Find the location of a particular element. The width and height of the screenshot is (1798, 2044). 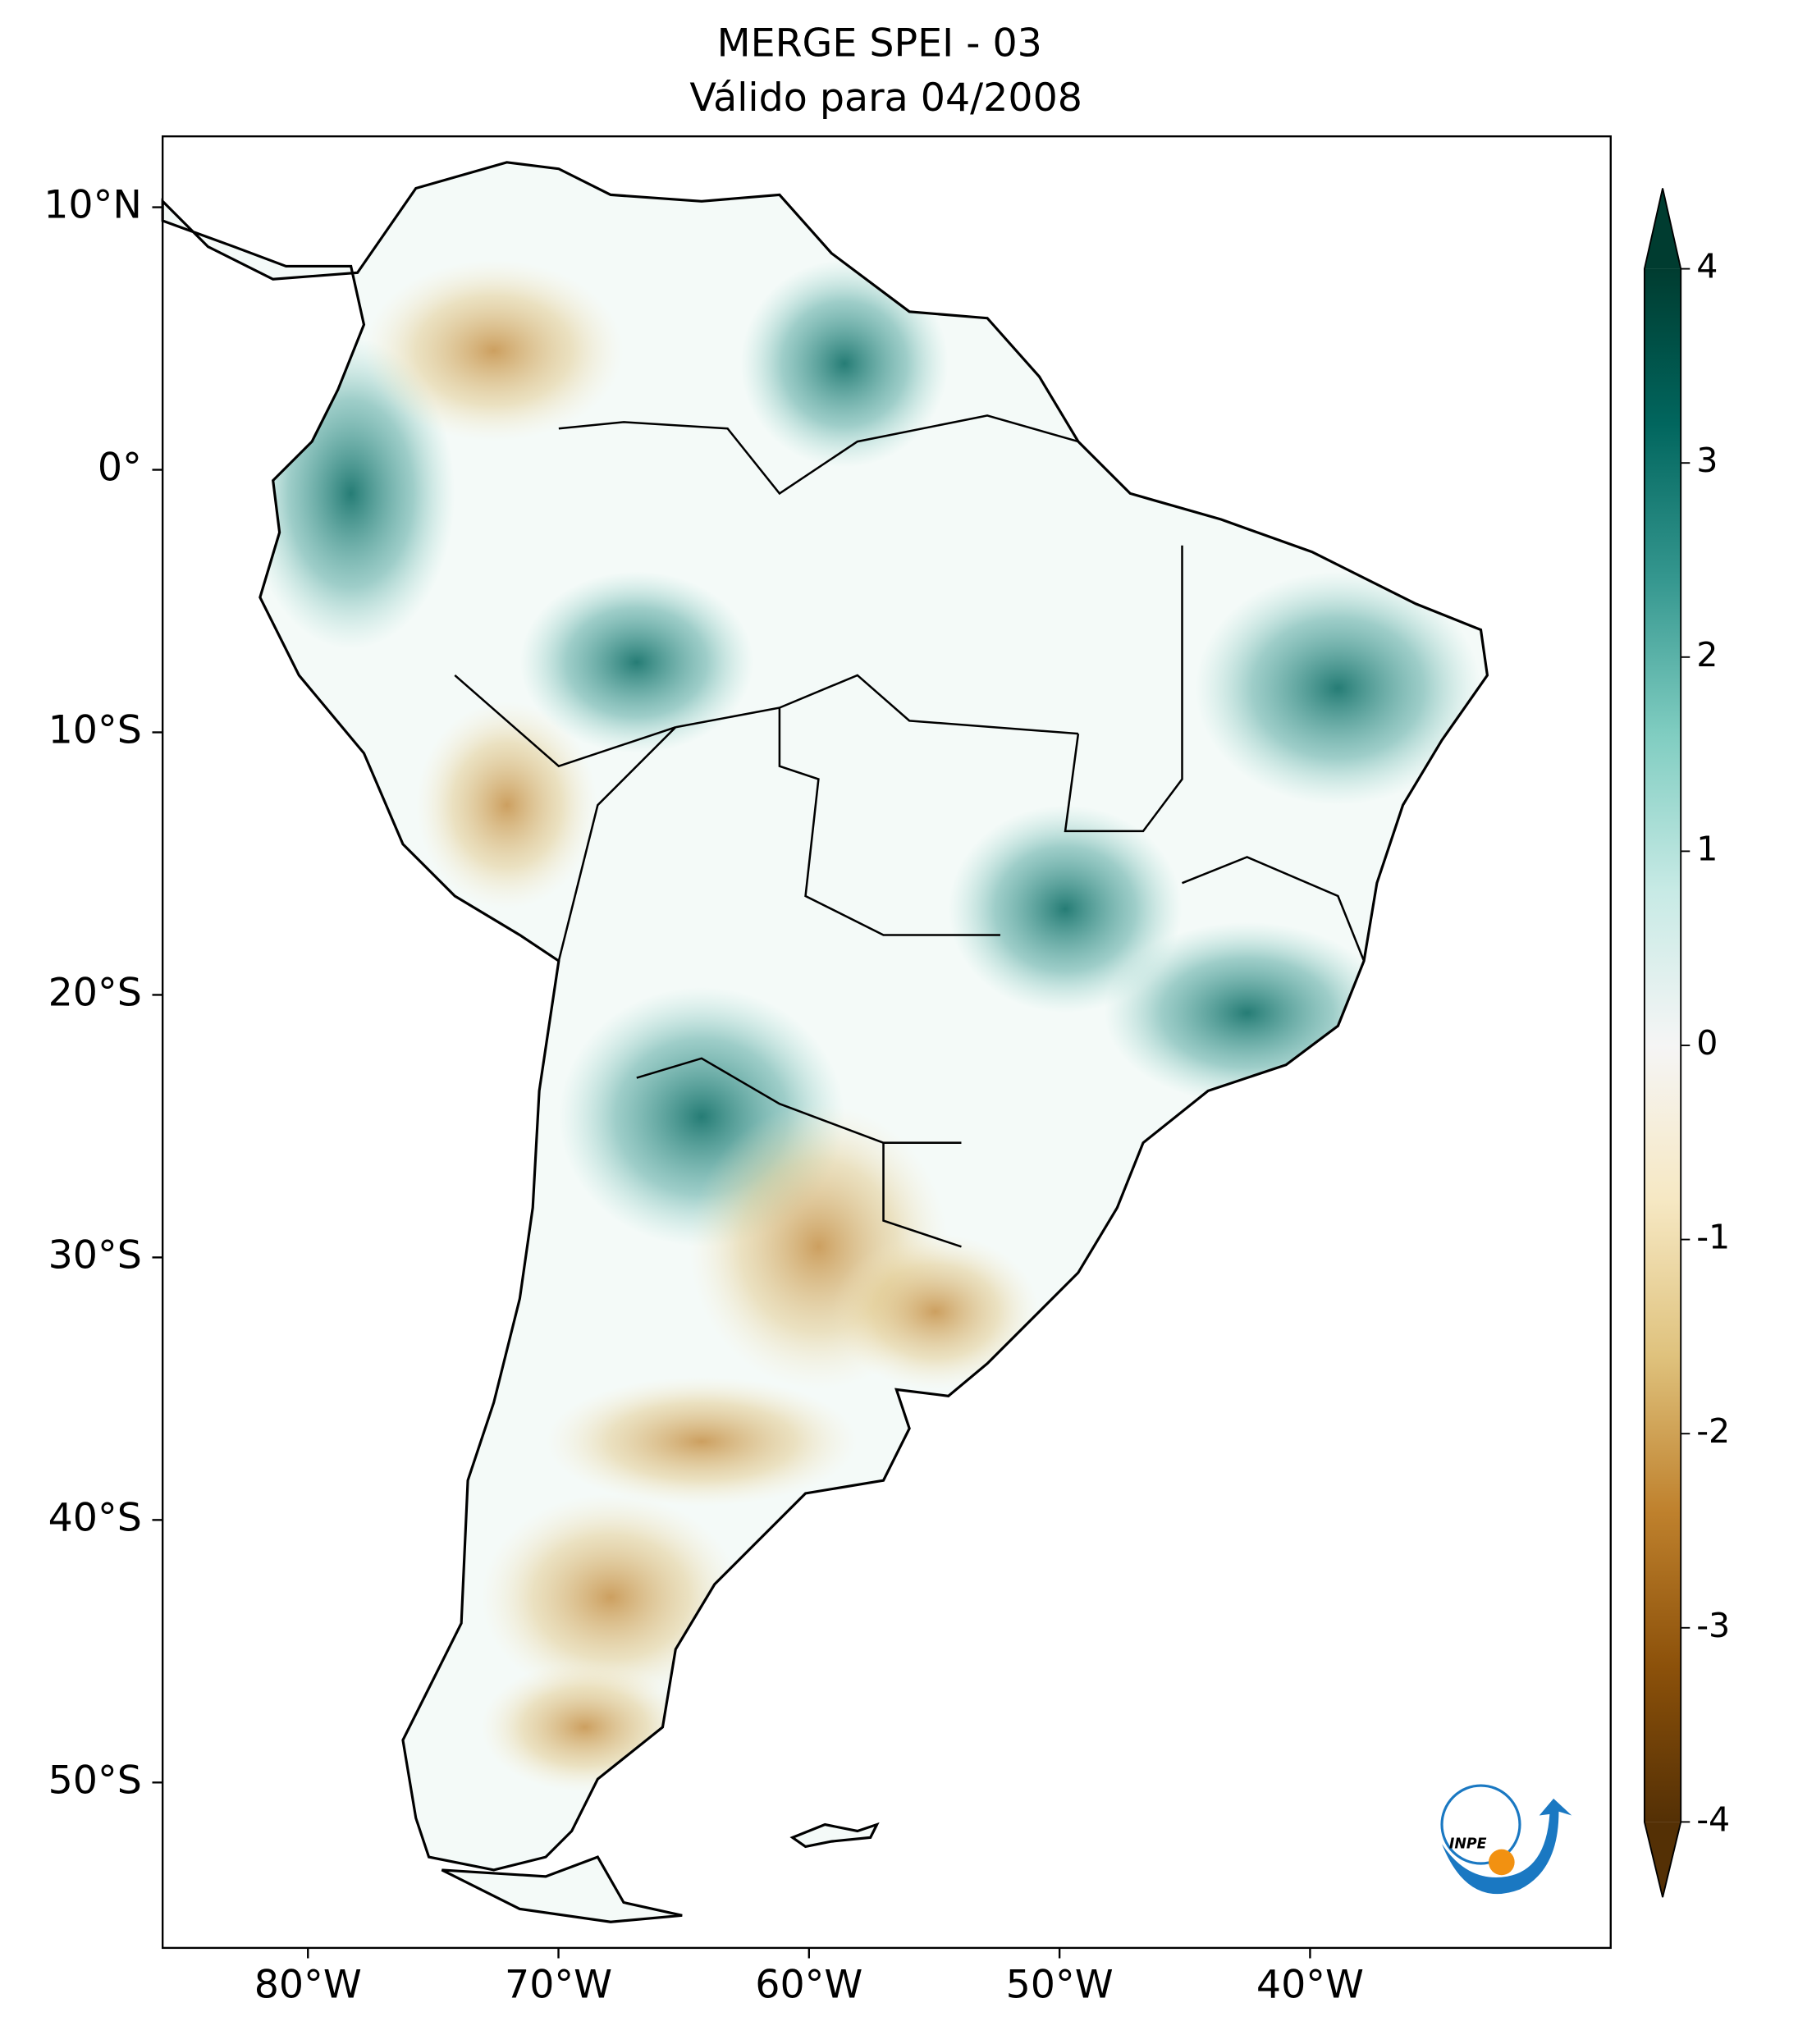

map-title: MERGE SPEI - 03 is located at coordinates (879, 43).